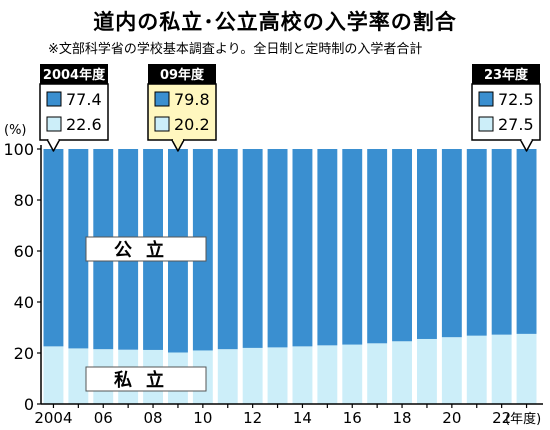  I want to click on bar-public-2021, so click(476, 242).